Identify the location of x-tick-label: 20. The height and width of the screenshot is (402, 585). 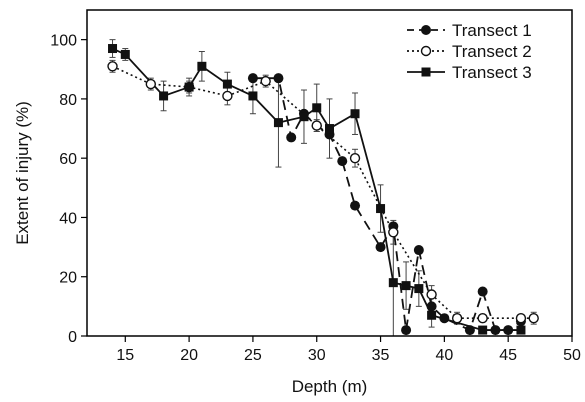
(189, 355).